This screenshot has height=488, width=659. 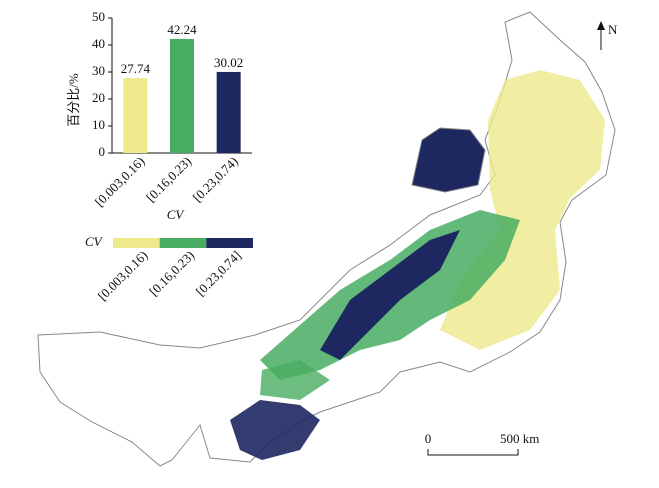 What do you see at coordinates (218, 273) in the screenshot?
I see `legend-label: [0.23,0.74]` at bounding box center [218, 273].